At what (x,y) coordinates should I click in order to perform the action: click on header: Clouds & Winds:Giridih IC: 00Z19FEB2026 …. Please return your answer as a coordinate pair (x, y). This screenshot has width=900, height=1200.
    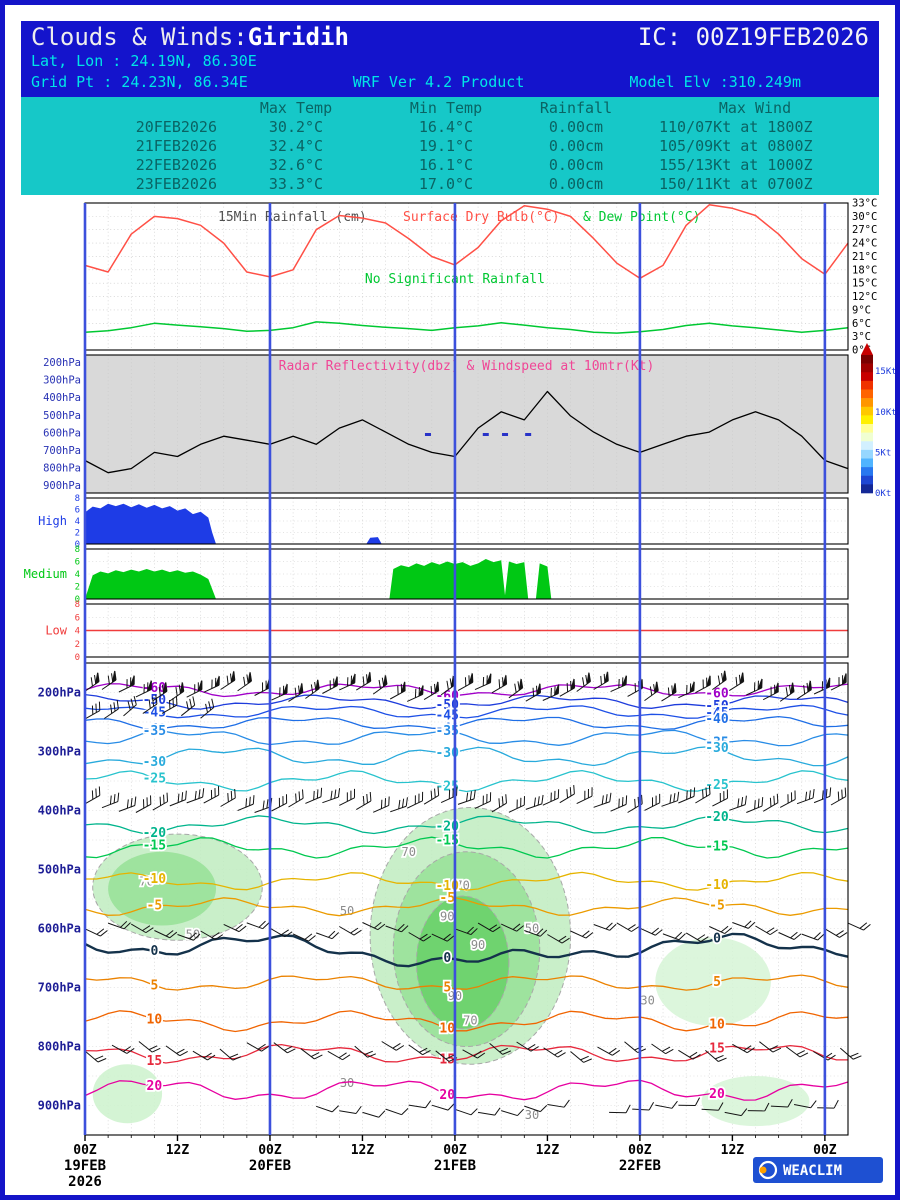
    Looking at the image, I should click on (450, 59).